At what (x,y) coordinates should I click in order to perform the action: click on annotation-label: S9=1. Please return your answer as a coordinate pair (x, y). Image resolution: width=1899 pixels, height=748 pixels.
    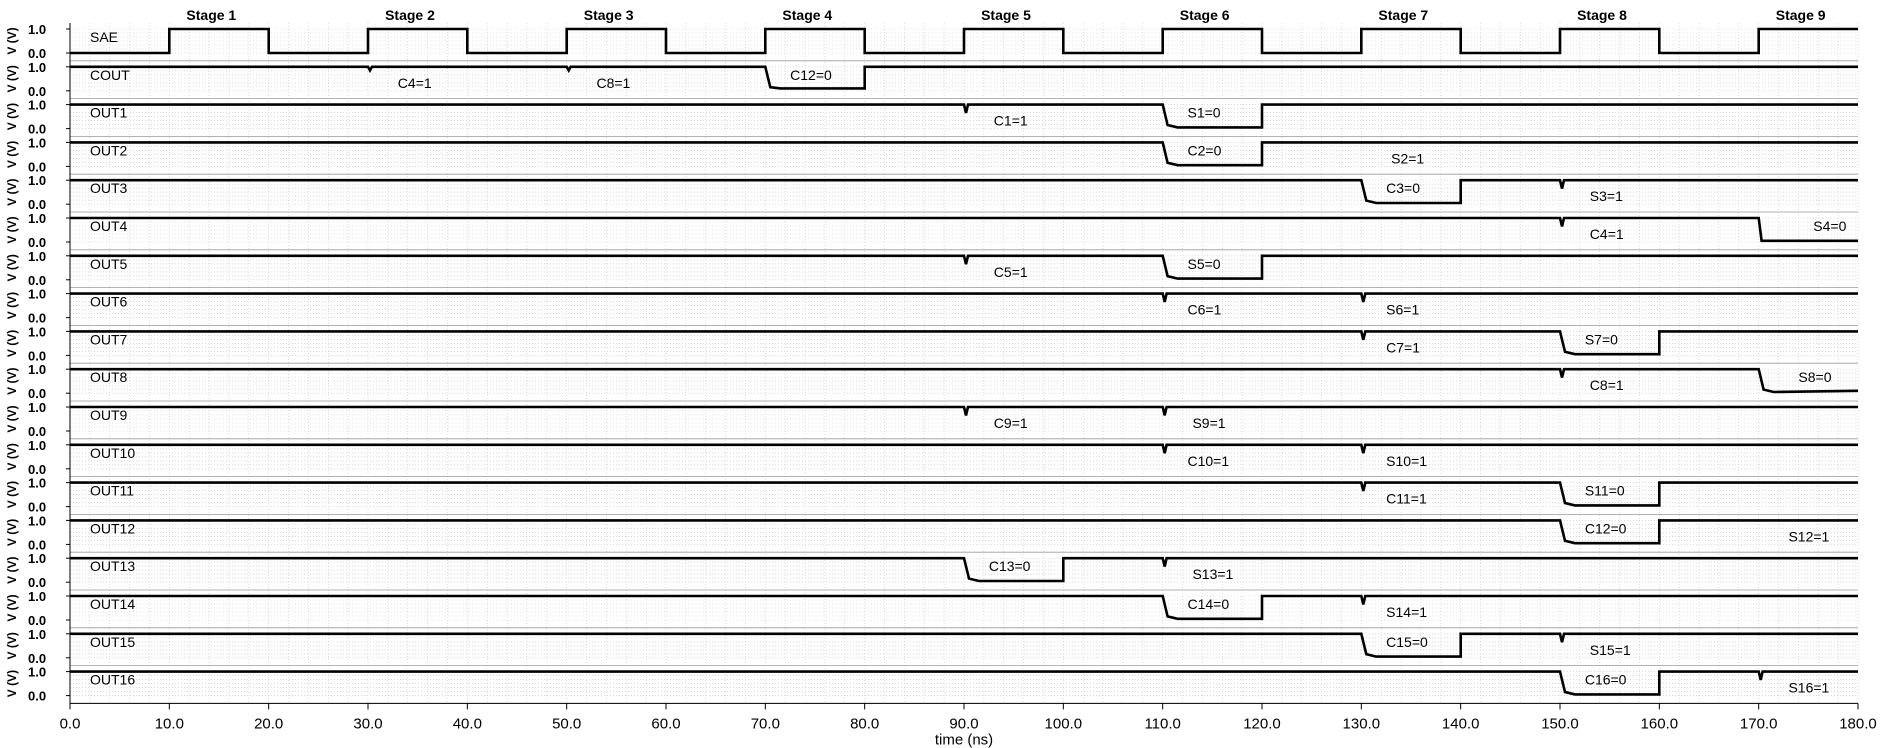
    Looking at the image, I should click on (1208, 423).